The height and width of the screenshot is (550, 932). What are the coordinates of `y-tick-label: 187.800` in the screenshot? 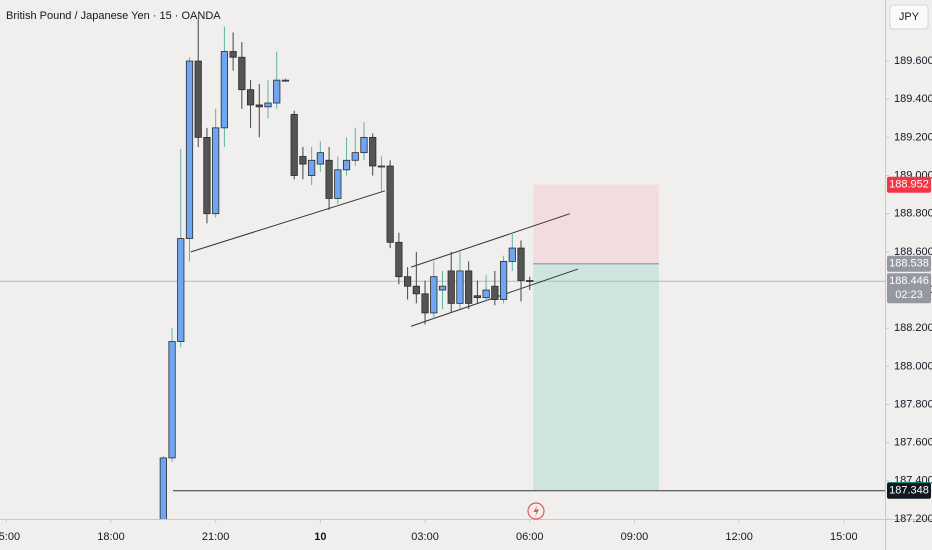 It's located at (913, 404).